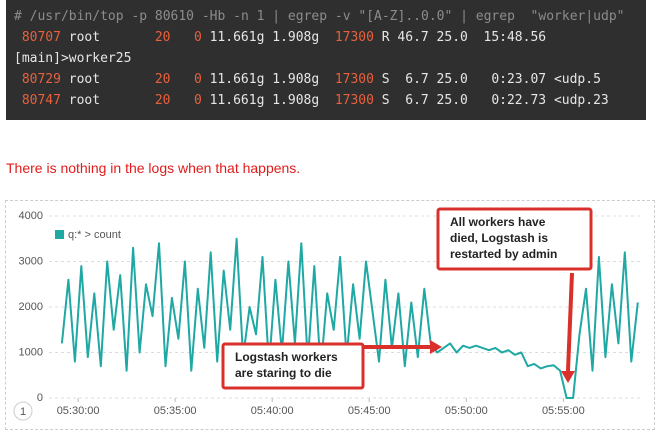  What do you see at coordinates (78, 411) in the screenshot?
I see `x-tick-label: 05:30:00` at bounding box center [78, 411].